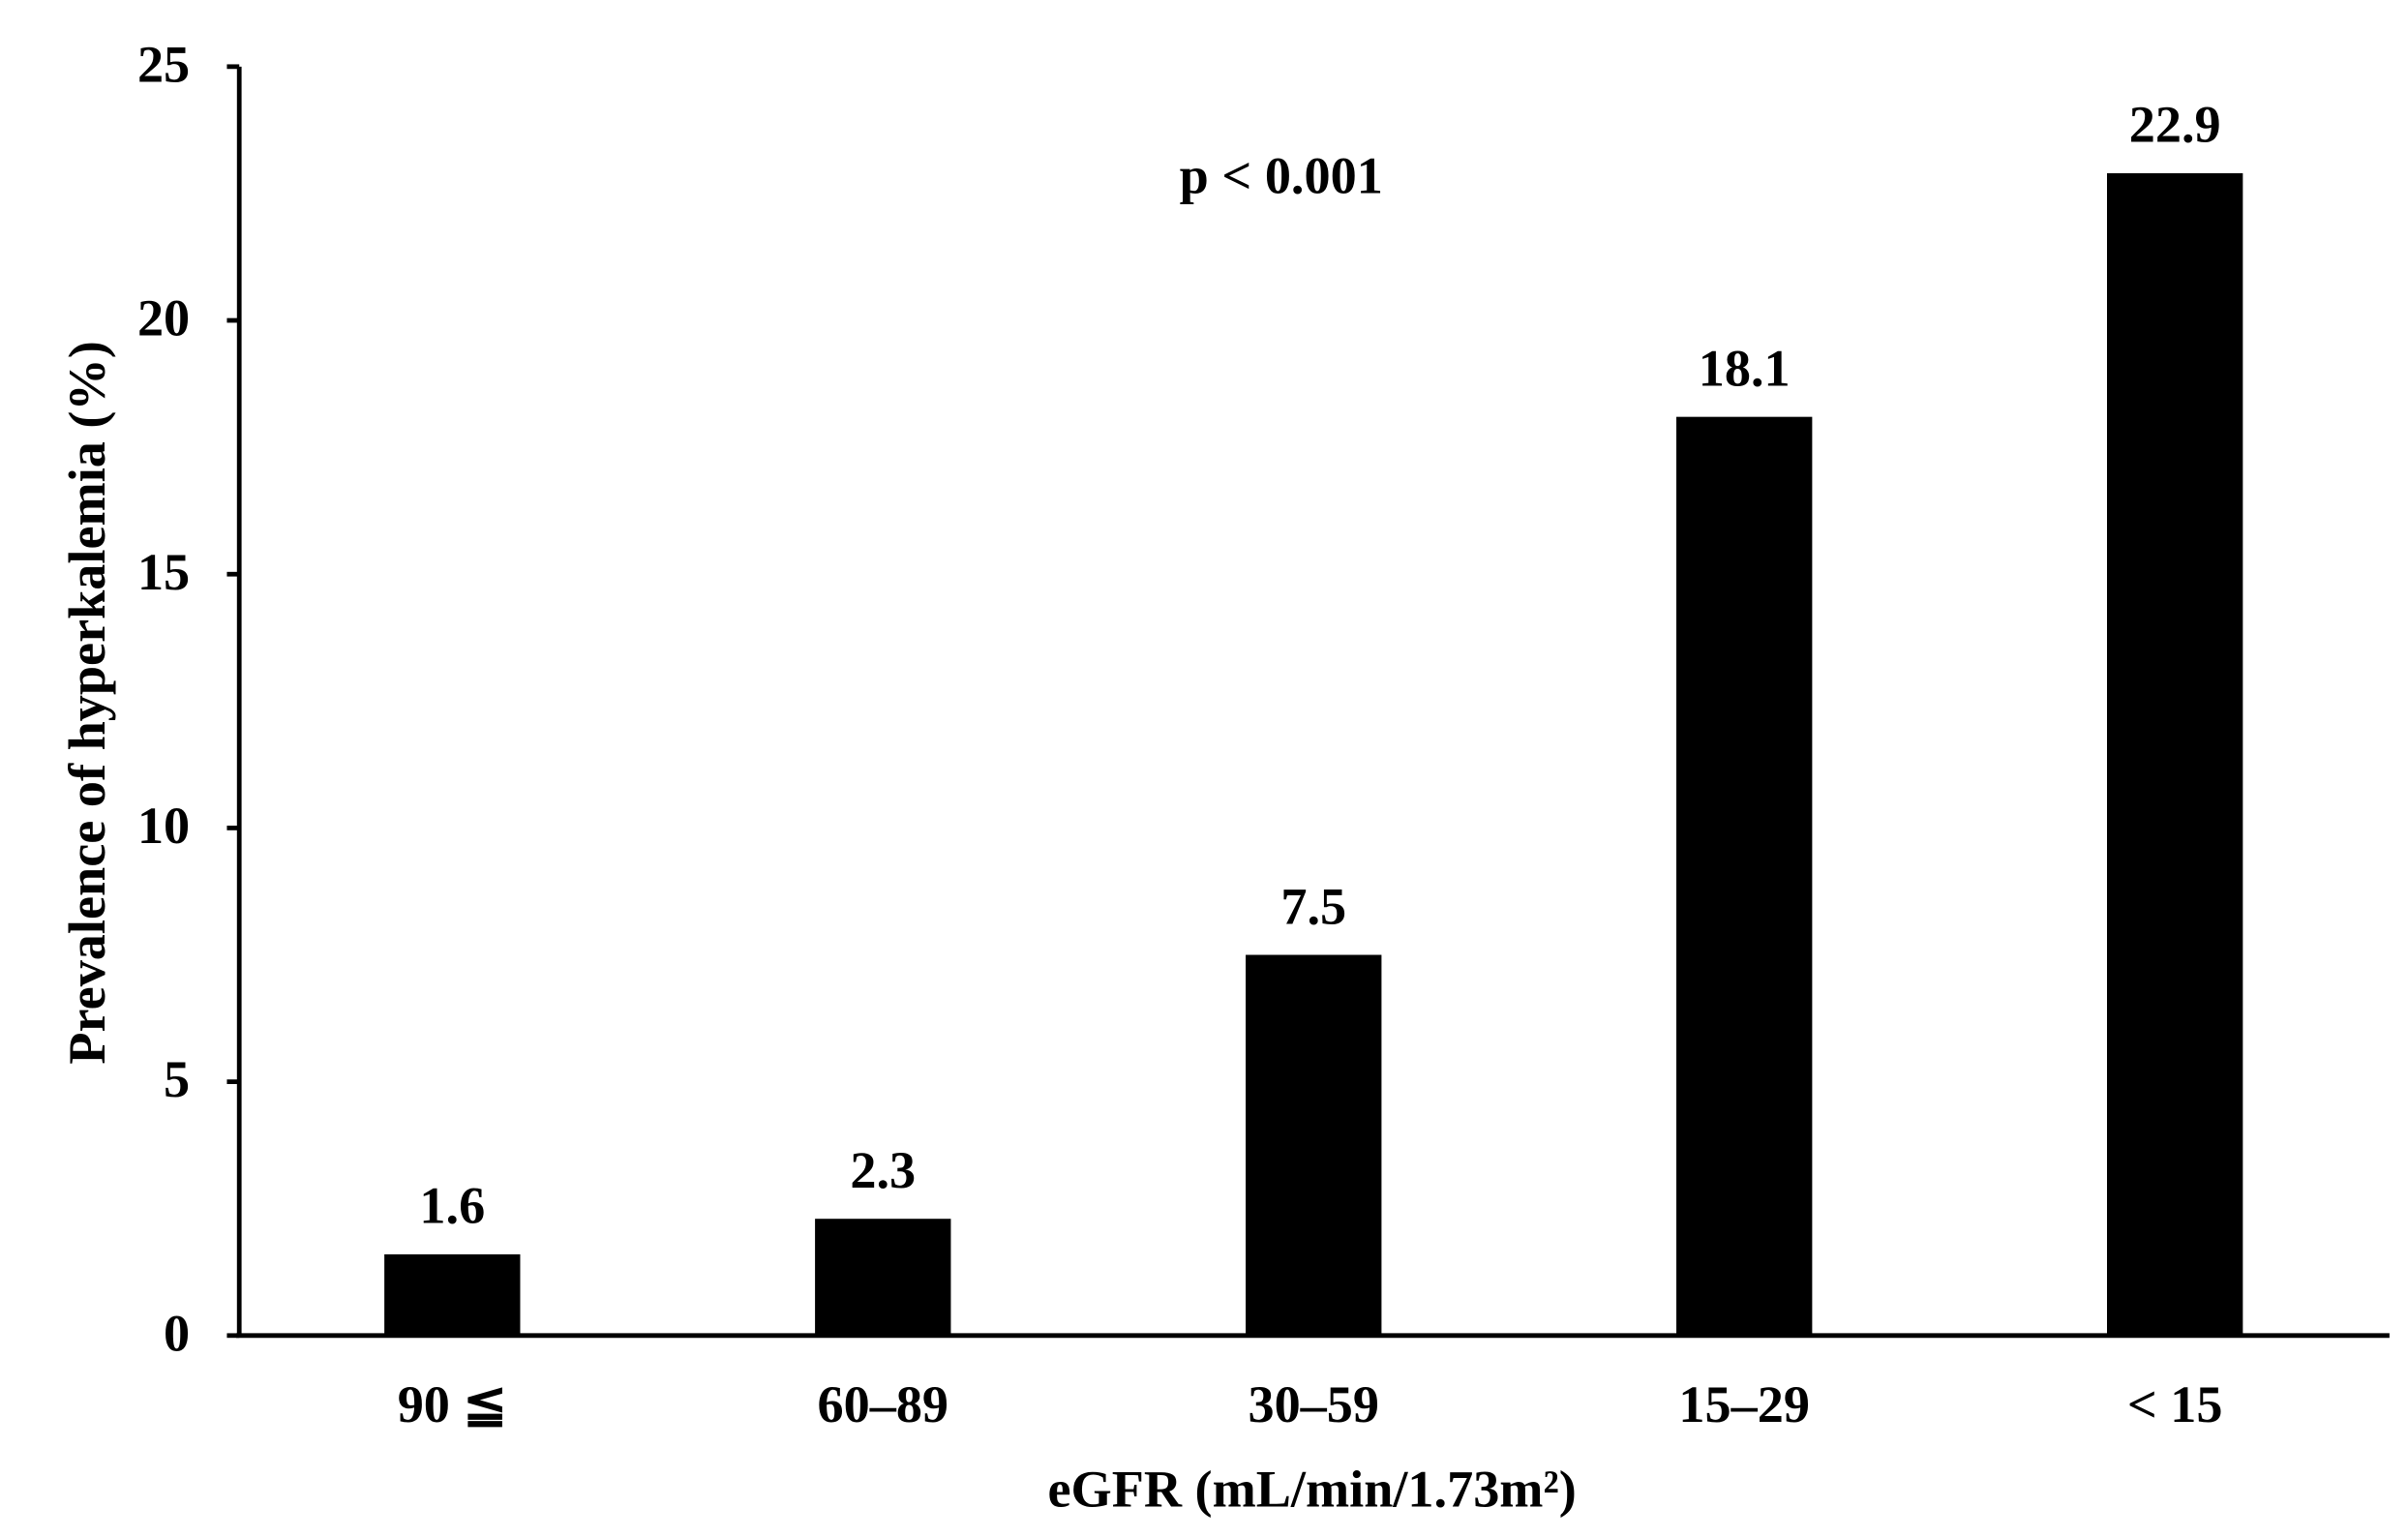 This screenshot has height=1538, width=2408. Describe the element at coordinates (1311, 1490) in the screenshot. I see `x-axis-label: eGFR (mL/min/1.73m²)` at that location.